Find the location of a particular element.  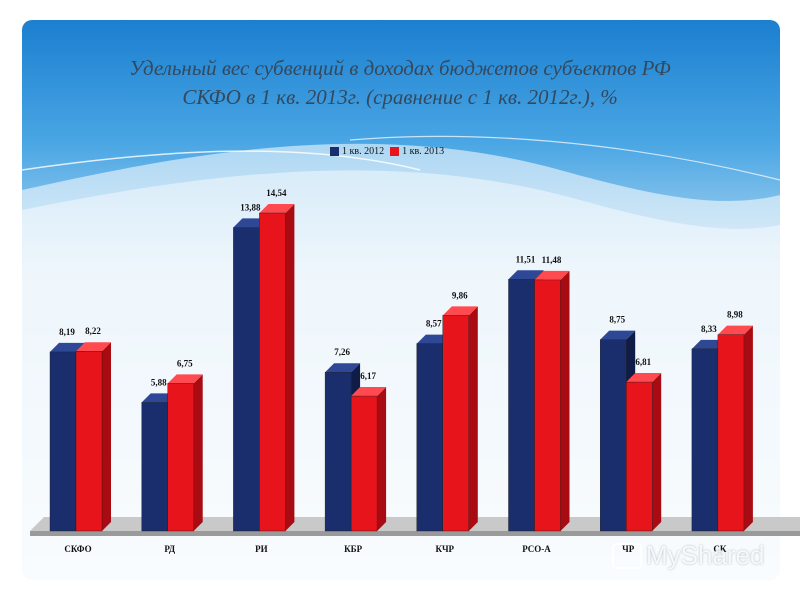

chart-legend: 1 кв. 2012 1 кв. 2013 is located at coordinates (387, 151).